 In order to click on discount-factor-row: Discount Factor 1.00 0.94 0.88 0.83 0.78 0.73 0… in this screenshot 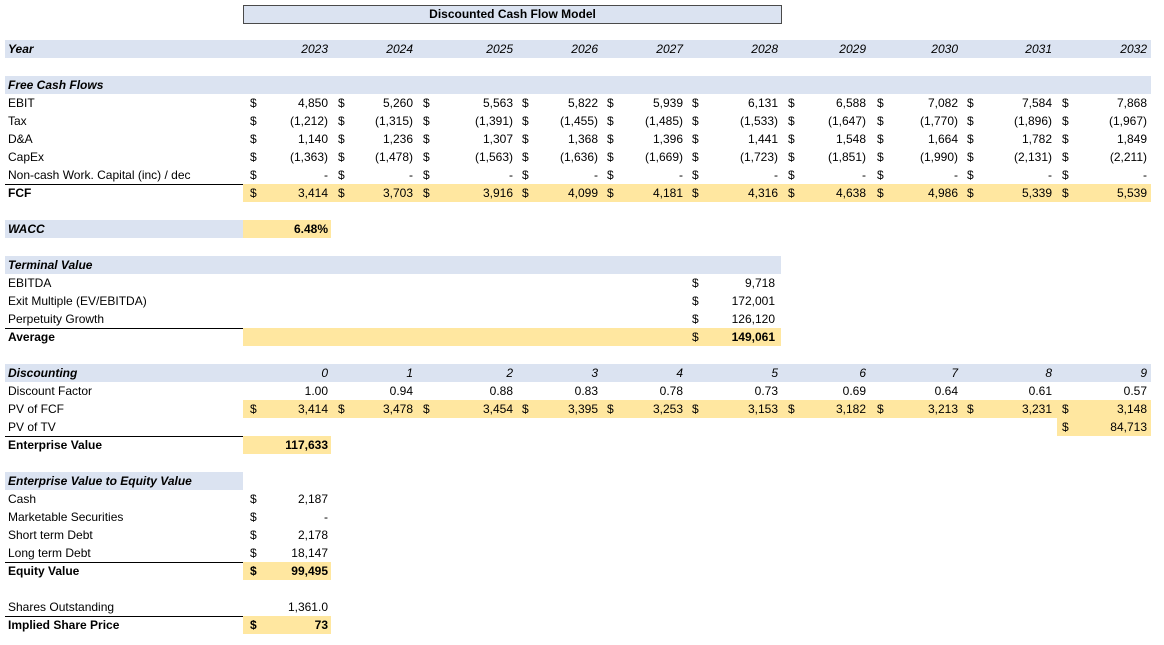, I will do `click(582, 391)`.